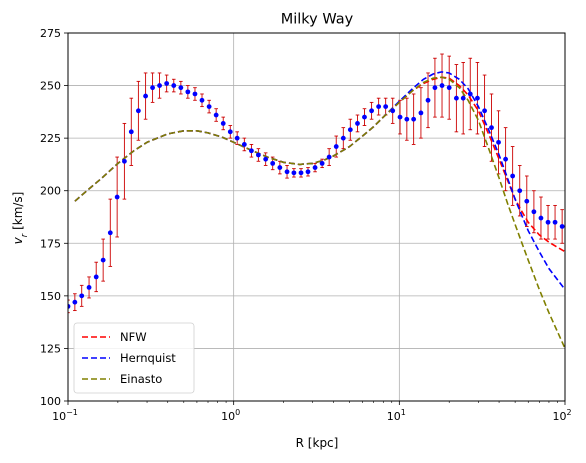 Image resolution: width=586 pixels, height=463 pixels. I want to click on legend: NFW Hernquist Einasto, so click(134, 358).